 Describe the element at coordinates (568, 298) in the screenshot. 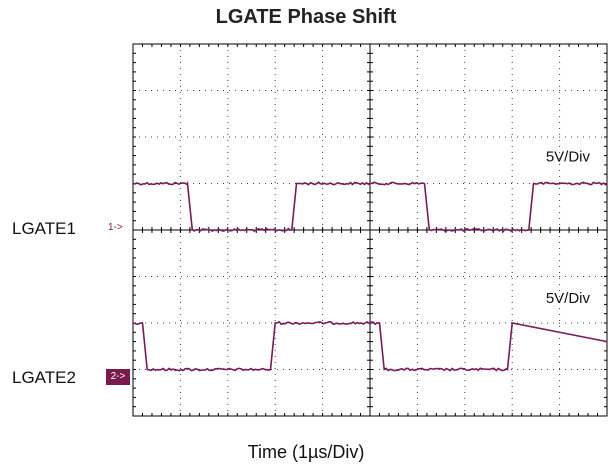

I see `scale-label-lgate2: 5V/Div` at that location.